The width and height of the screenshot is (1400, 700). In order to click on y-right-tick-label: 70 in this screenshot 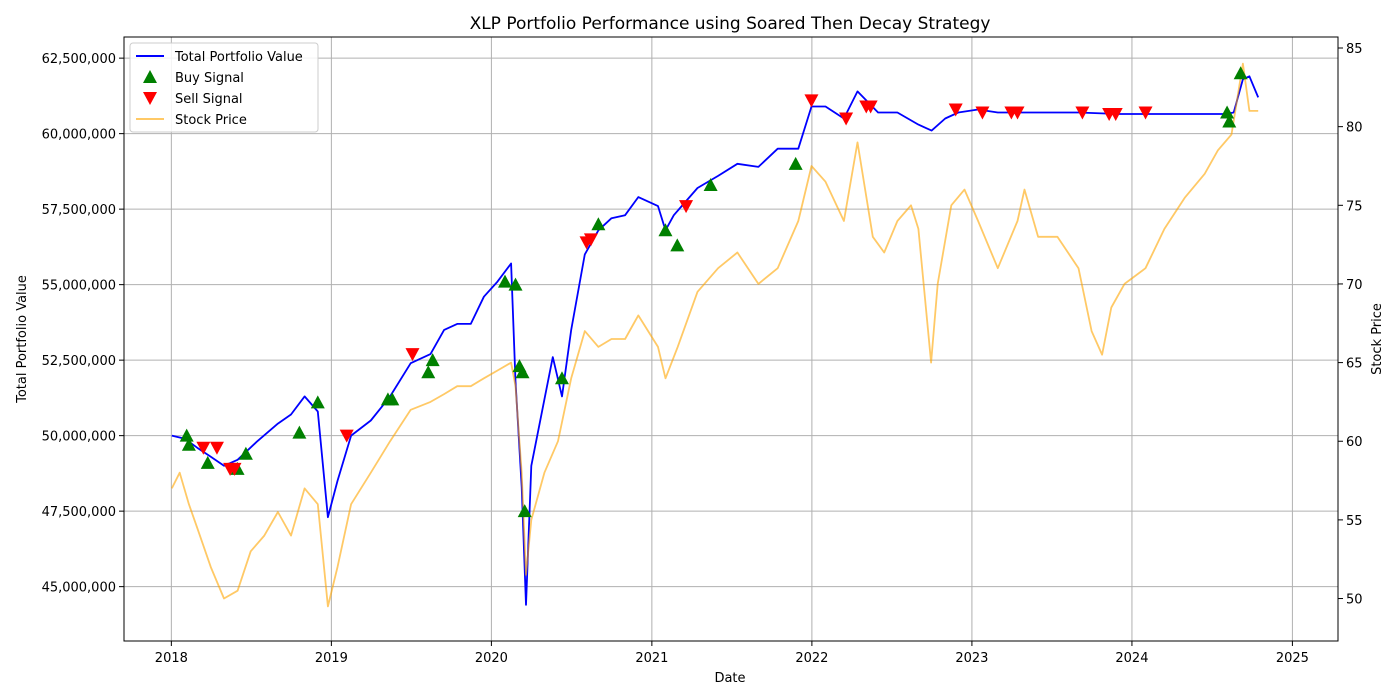, I will do `click(1354, 285)`.